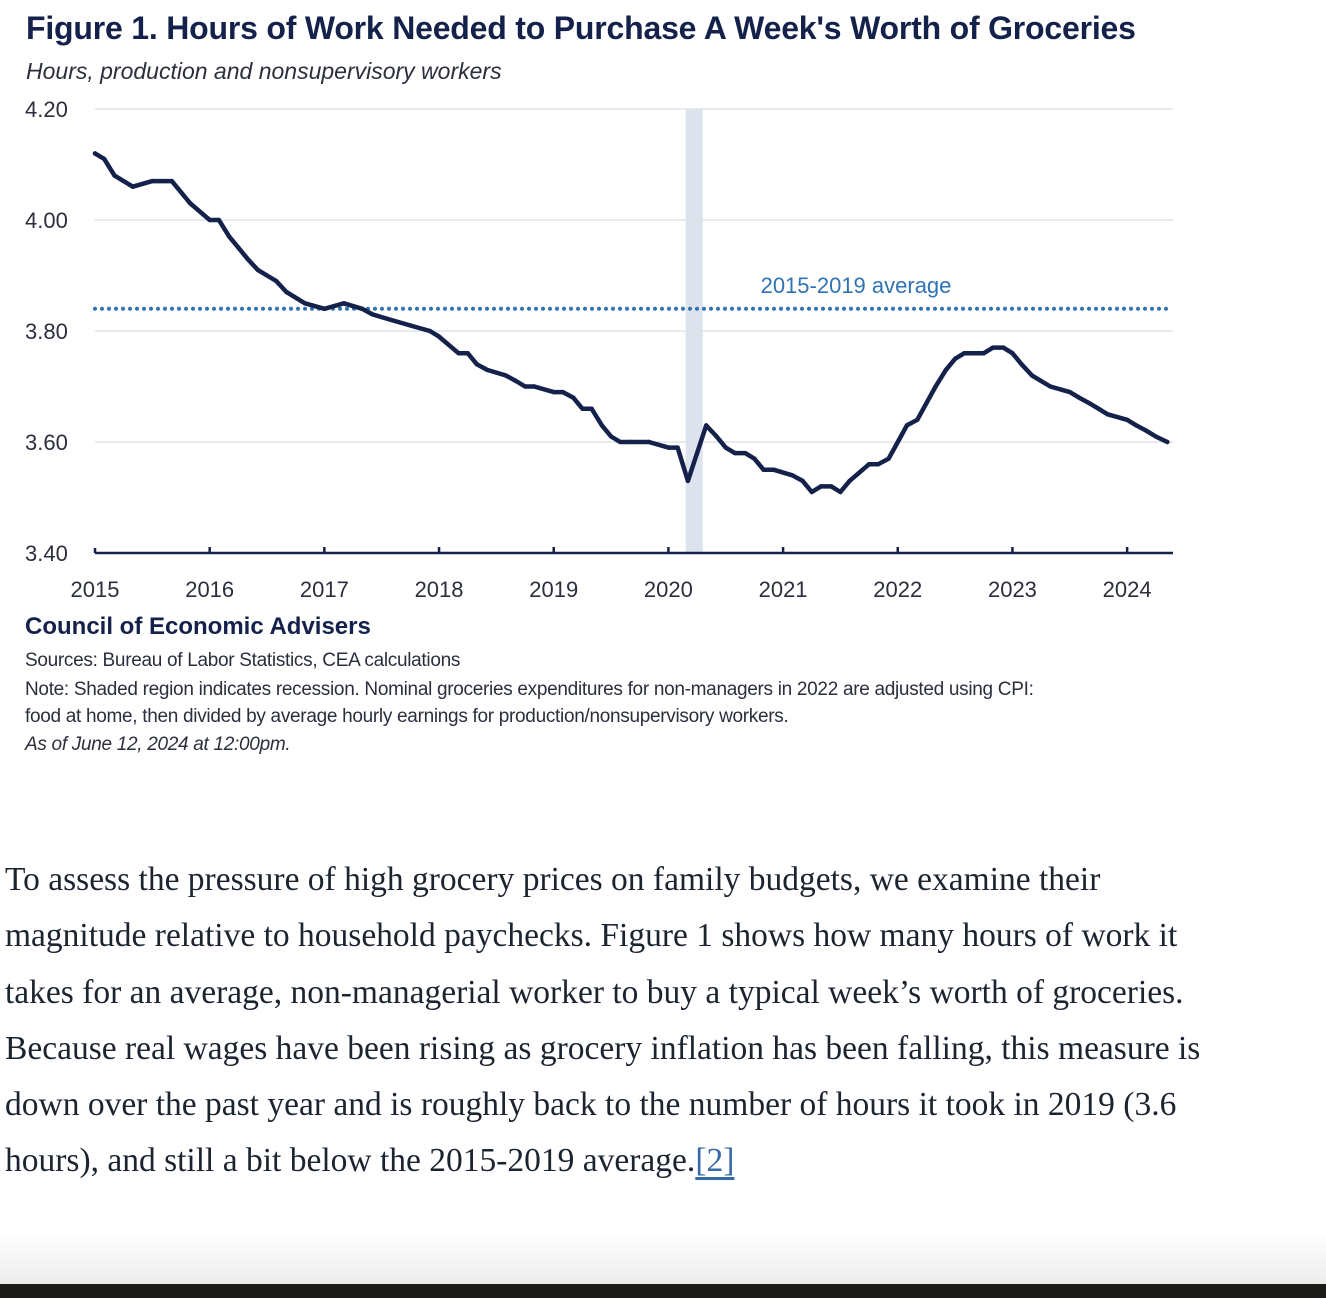 The width and height of the screenshot is (1326, 1298). What do you see at coordinates (46, 220) in the screenshot?
I see `y-tick-label: 4.00` at bounding box center [46, 220].